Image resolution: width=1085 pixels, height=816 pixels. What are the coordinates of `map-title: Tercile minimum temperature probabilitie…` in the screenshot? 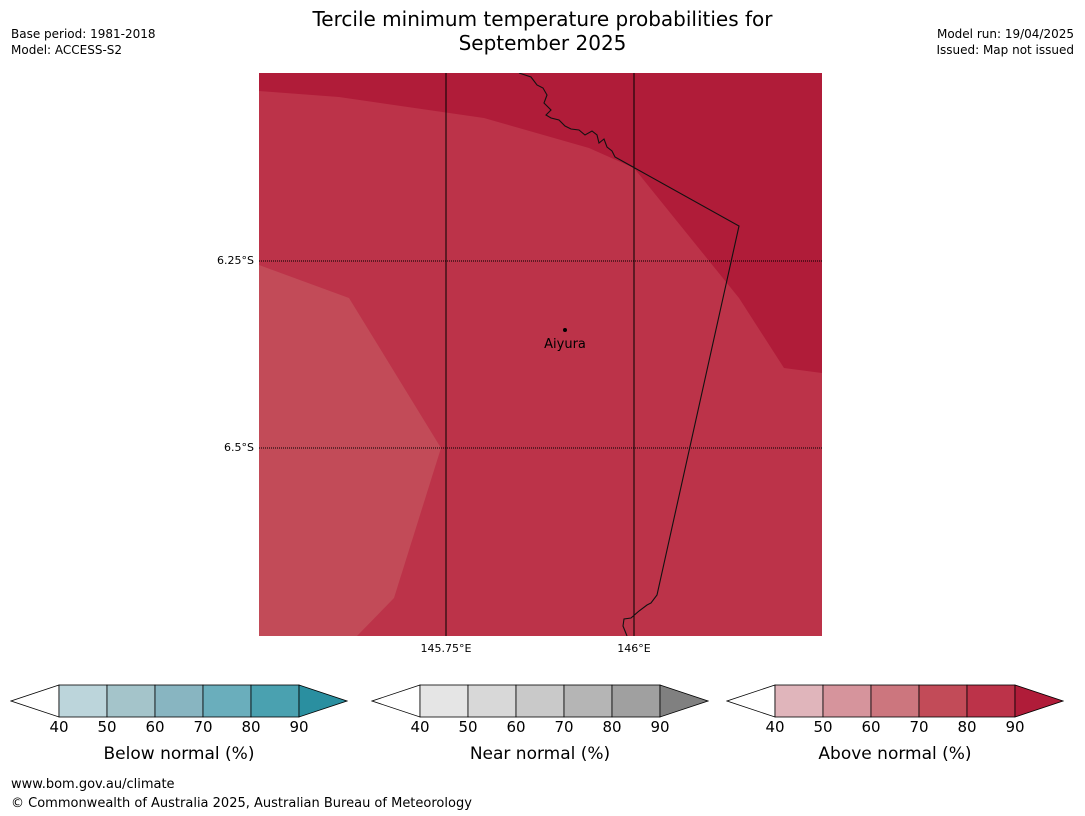 It's located at (542, 31).